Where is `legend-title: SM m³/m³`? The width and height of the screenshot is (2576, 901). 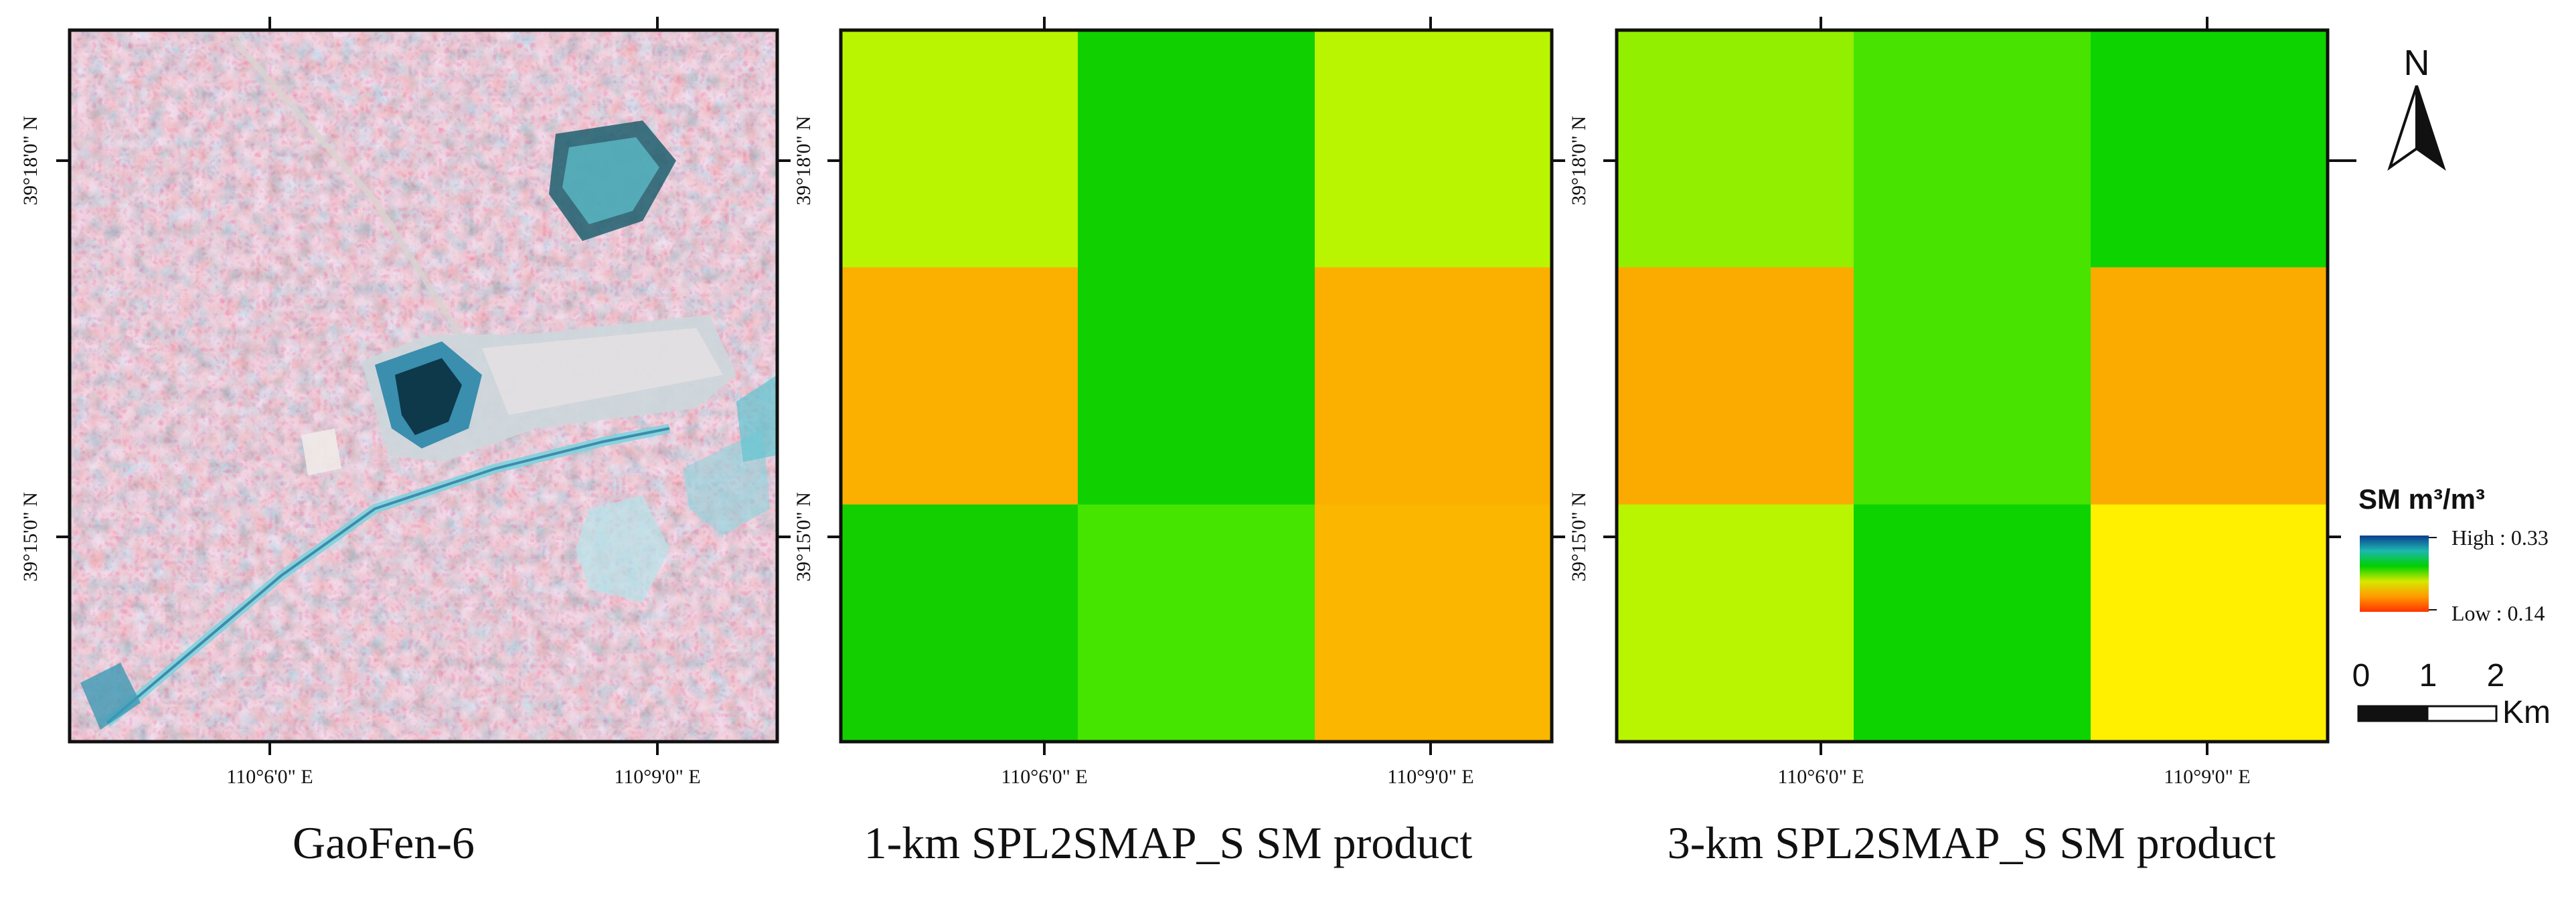 legend-title: SM m³/m³ is located at coordinates (2422, 499).